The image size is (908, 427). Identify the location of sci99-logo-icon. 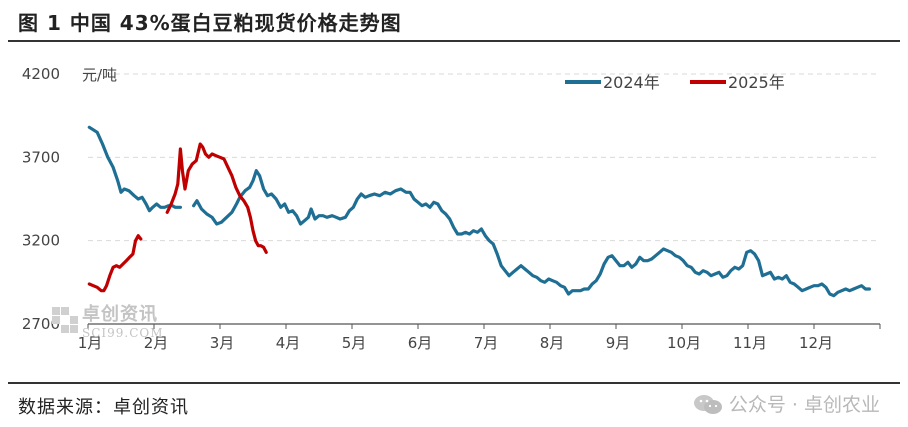
(65, 320).